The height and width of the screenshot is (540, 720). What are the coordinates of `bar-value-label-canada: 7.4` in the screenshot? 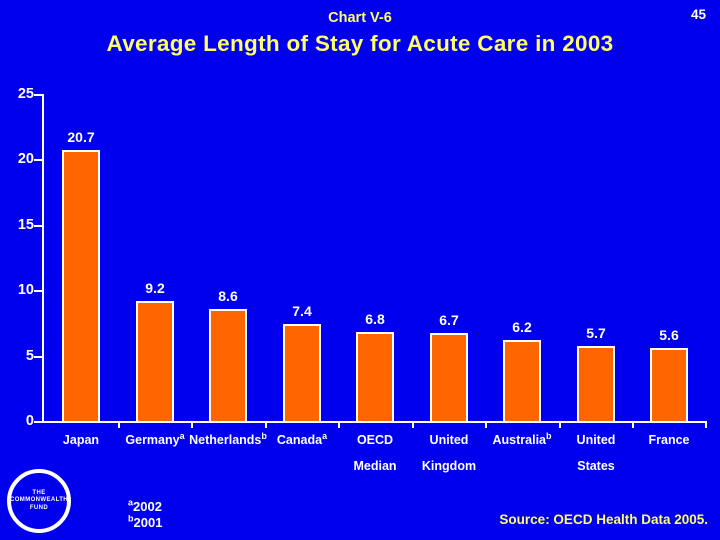 It's located at (302, 311).